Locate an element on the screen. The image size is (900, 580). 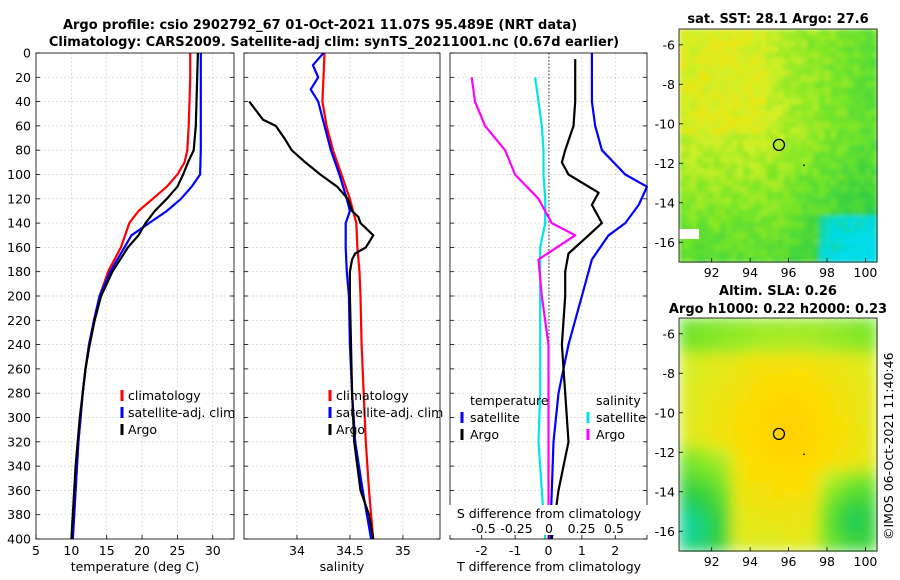
difference-xlabel: T difference from climatology is located at coordinates (549, 566).